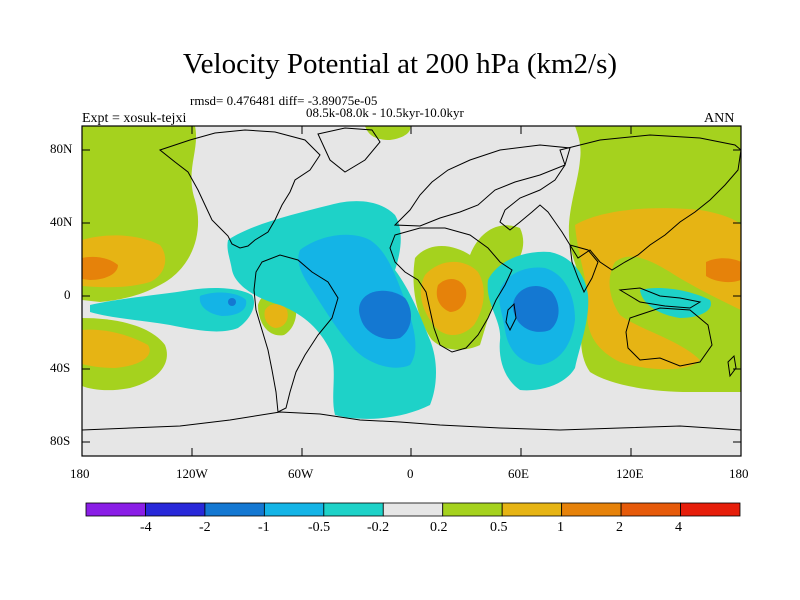 Image resolution: width=800 pixels, height=600 pixels. What do you see at coordinates (439, 527) in the screenshot?
I see `colorbar-label: 0.2` at bounding box center [439, 527].